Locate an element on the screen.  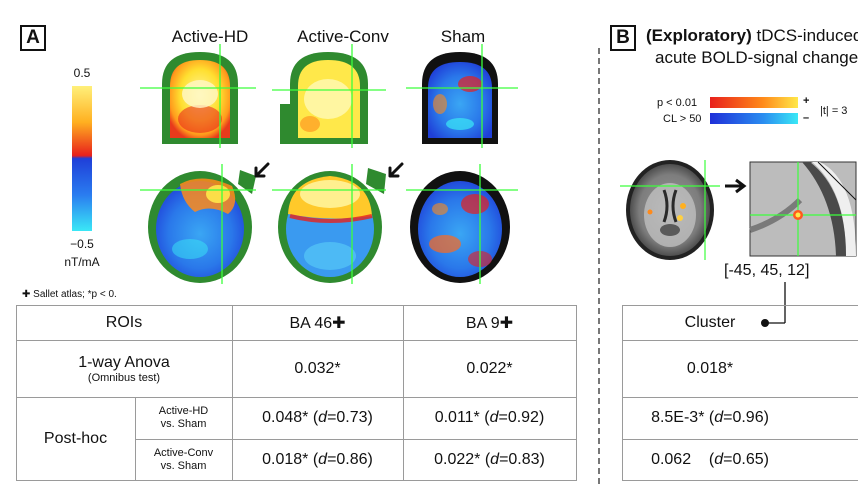
arrow-icon-hd is located at coordinates (262, 170).